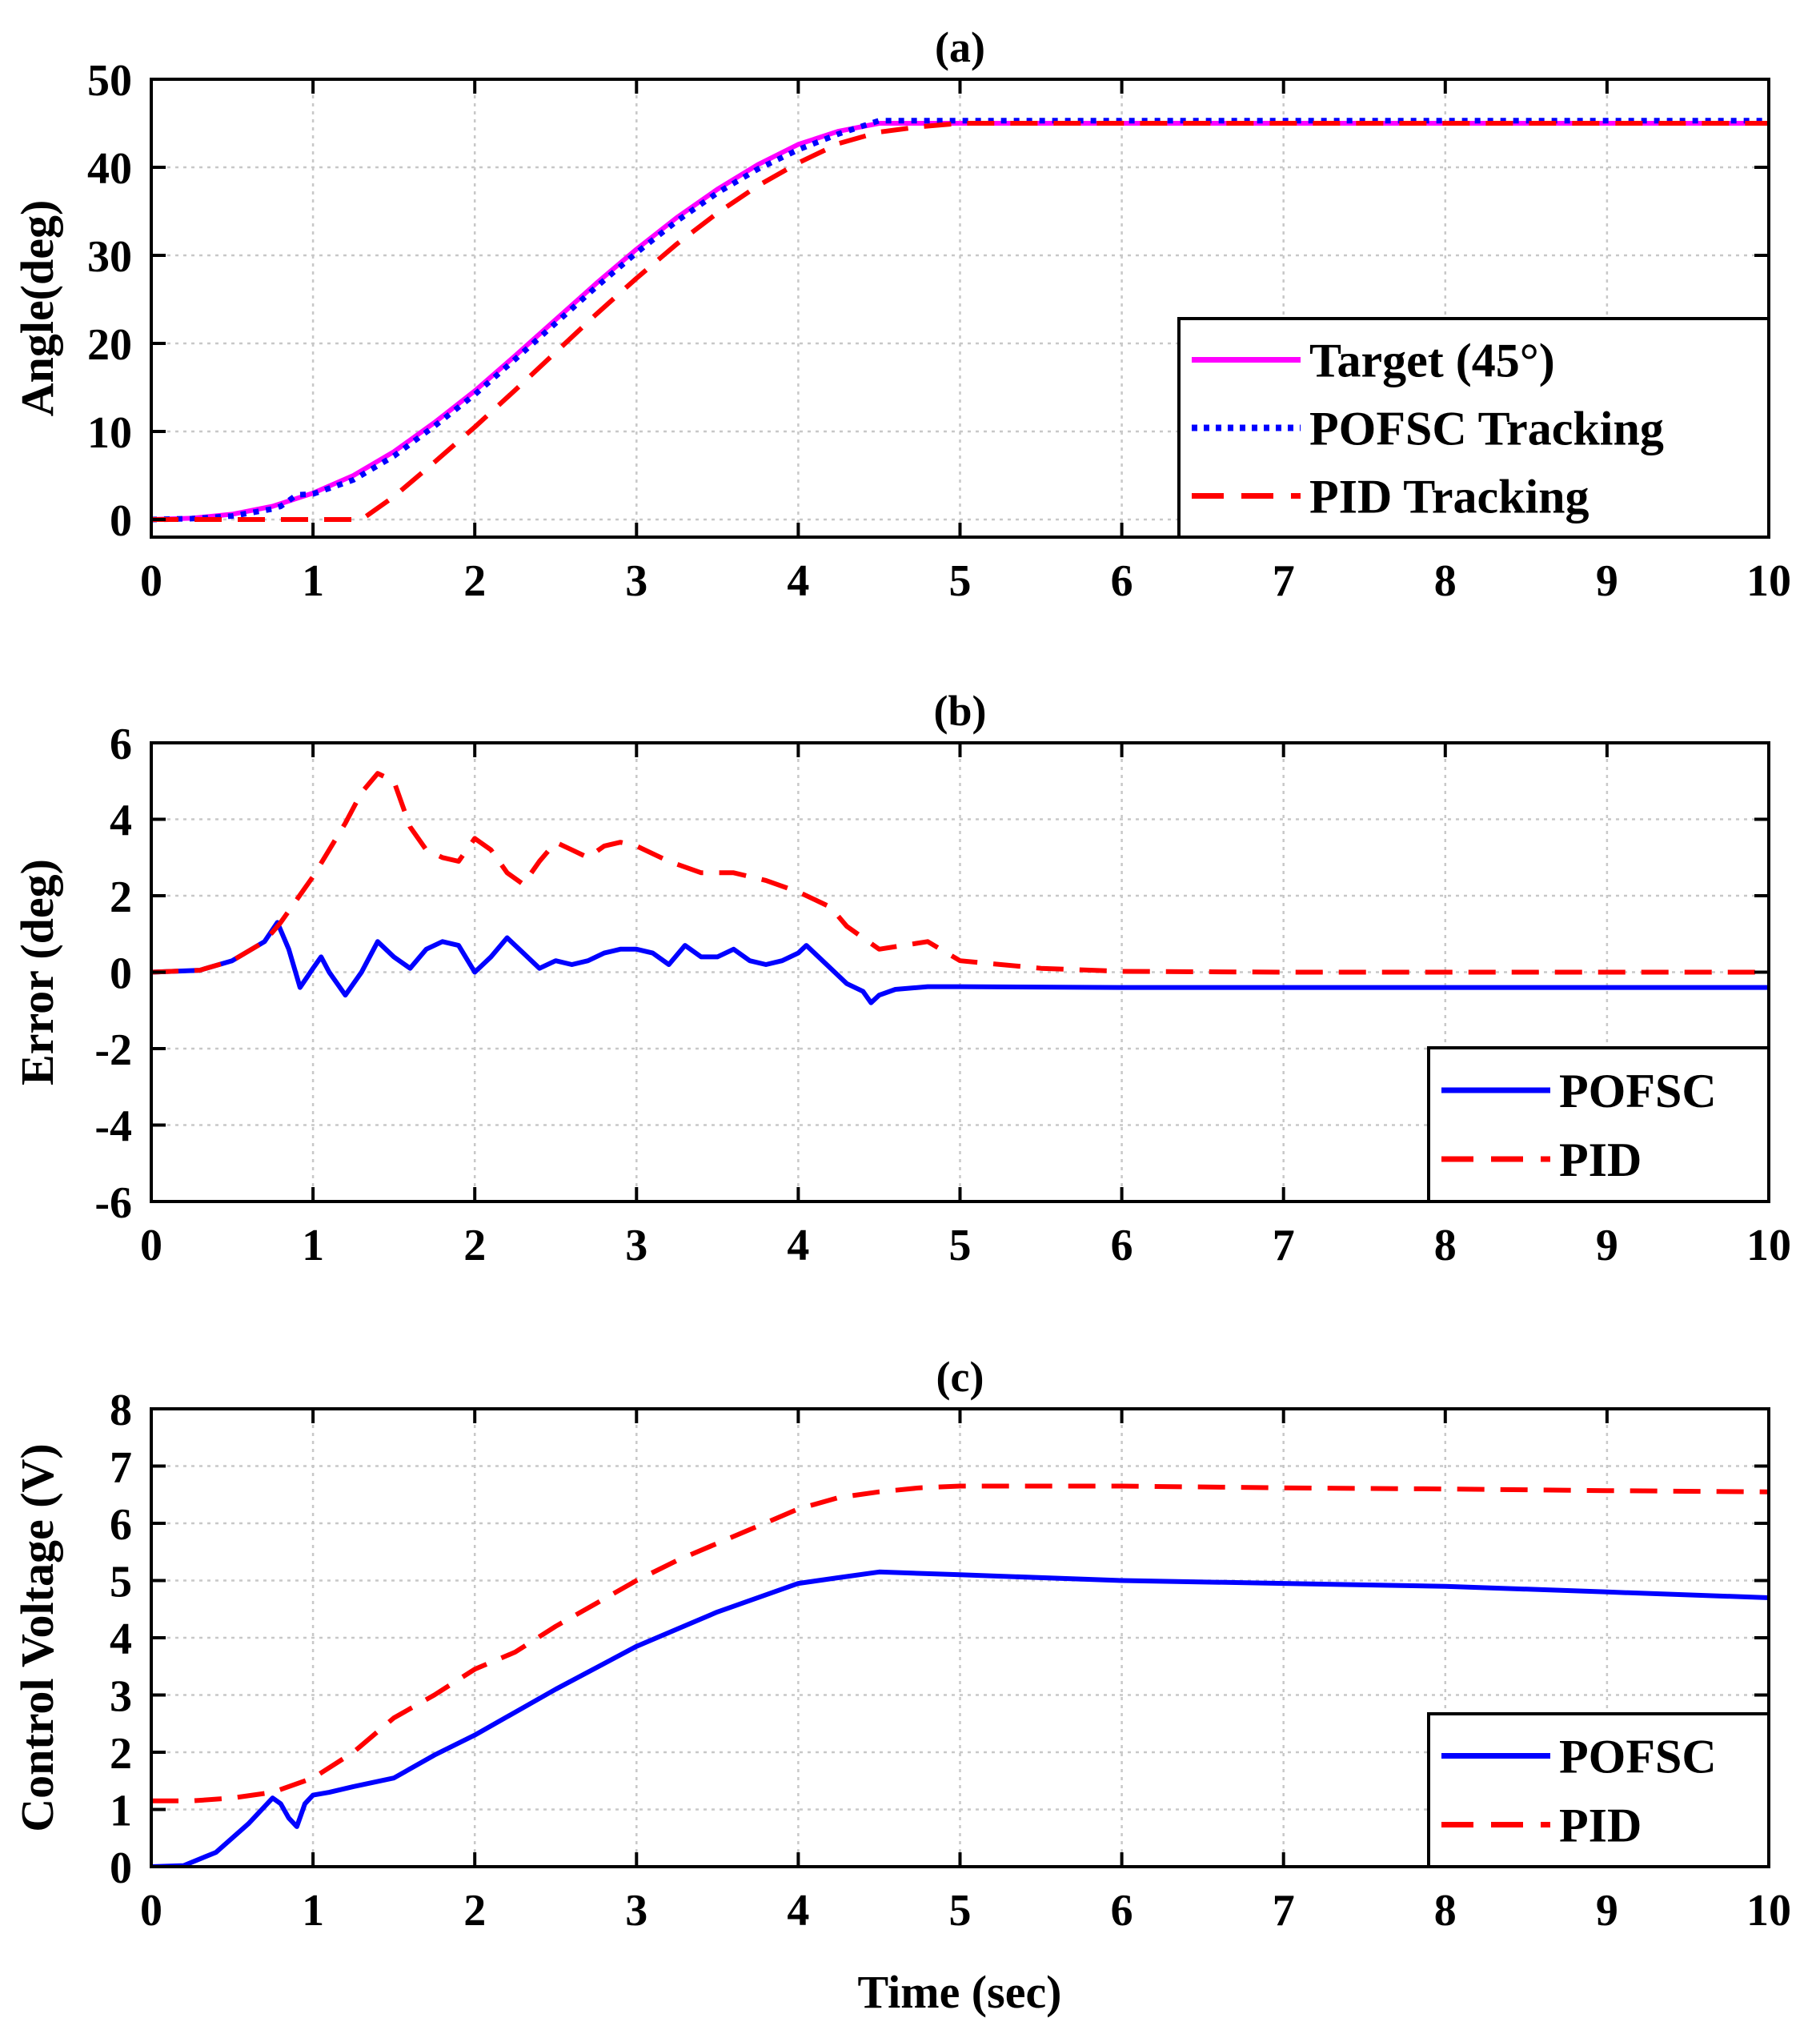 The image size is (1820, 2034). I want to click on legend-label: Target (45°), so click(1432, 361).